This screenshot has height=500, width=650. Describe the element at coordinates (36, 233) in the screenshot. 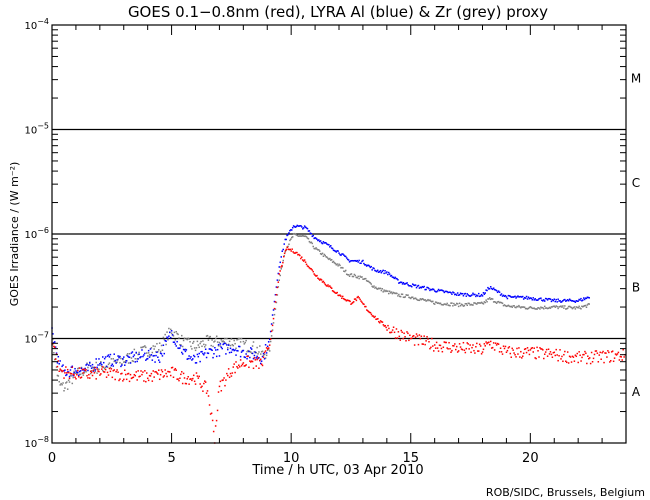

I see `y-tick-label: 10−6` at that location.